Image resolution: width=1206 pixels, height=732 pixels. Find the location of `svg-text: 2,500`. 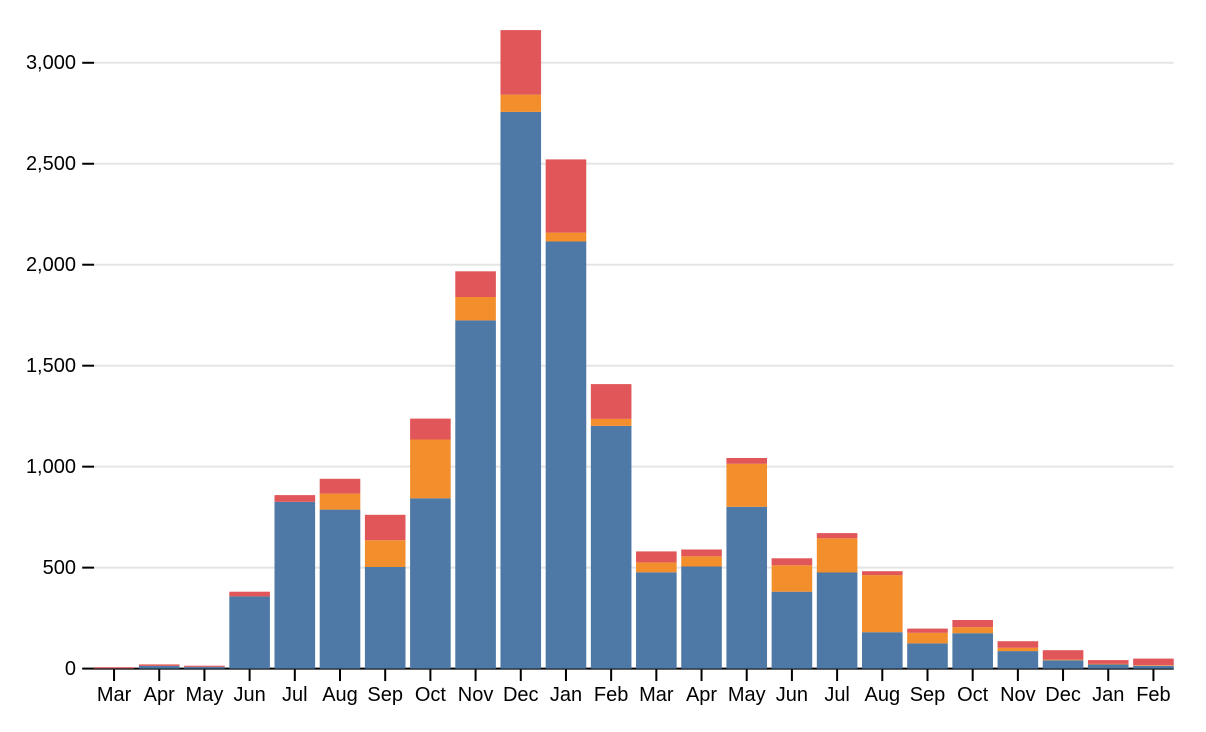

svg-text: 2,500 is located at coordinates (51, 164).